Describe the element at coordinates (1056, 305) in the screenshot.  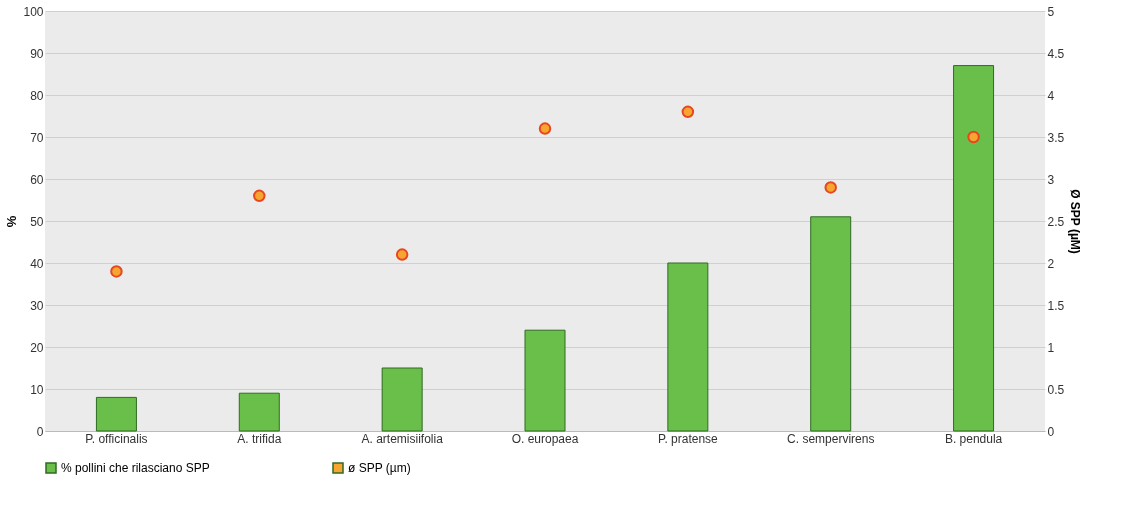
I see `y2-tick-label: 1.5` at that location.